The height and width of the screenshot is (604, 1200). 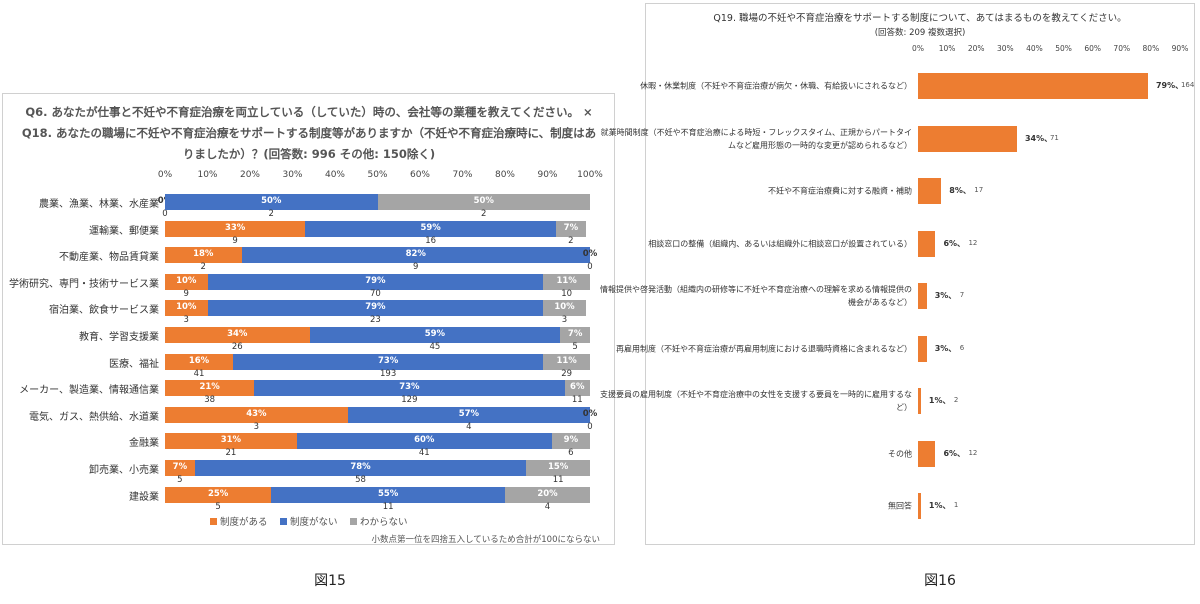 I want to click on data-label: 0%, so click(x=590, y=413).